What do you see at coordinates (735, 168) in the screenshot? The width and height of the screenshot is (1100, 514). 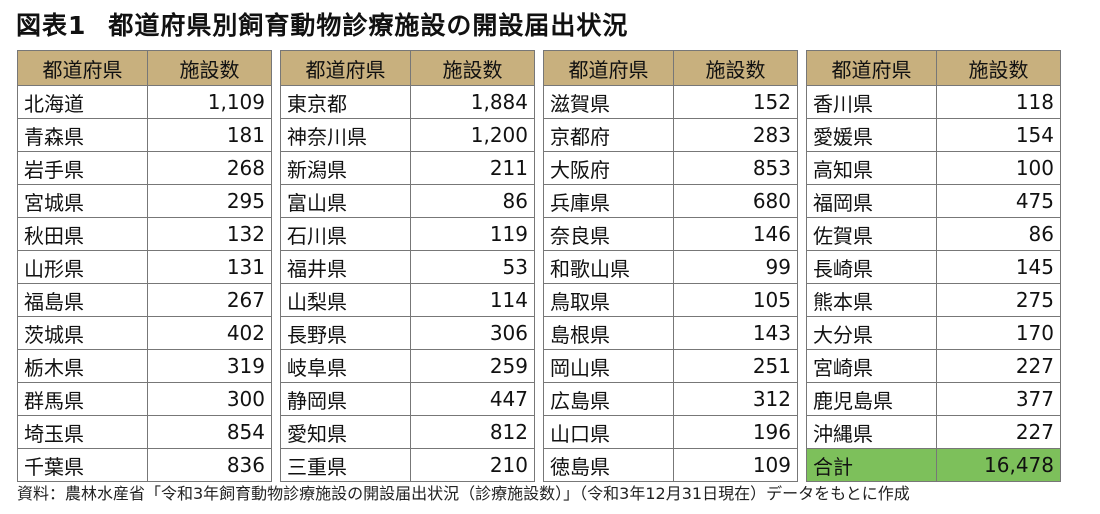 I see `facility-count: 853` at bounding box center [735, 168].